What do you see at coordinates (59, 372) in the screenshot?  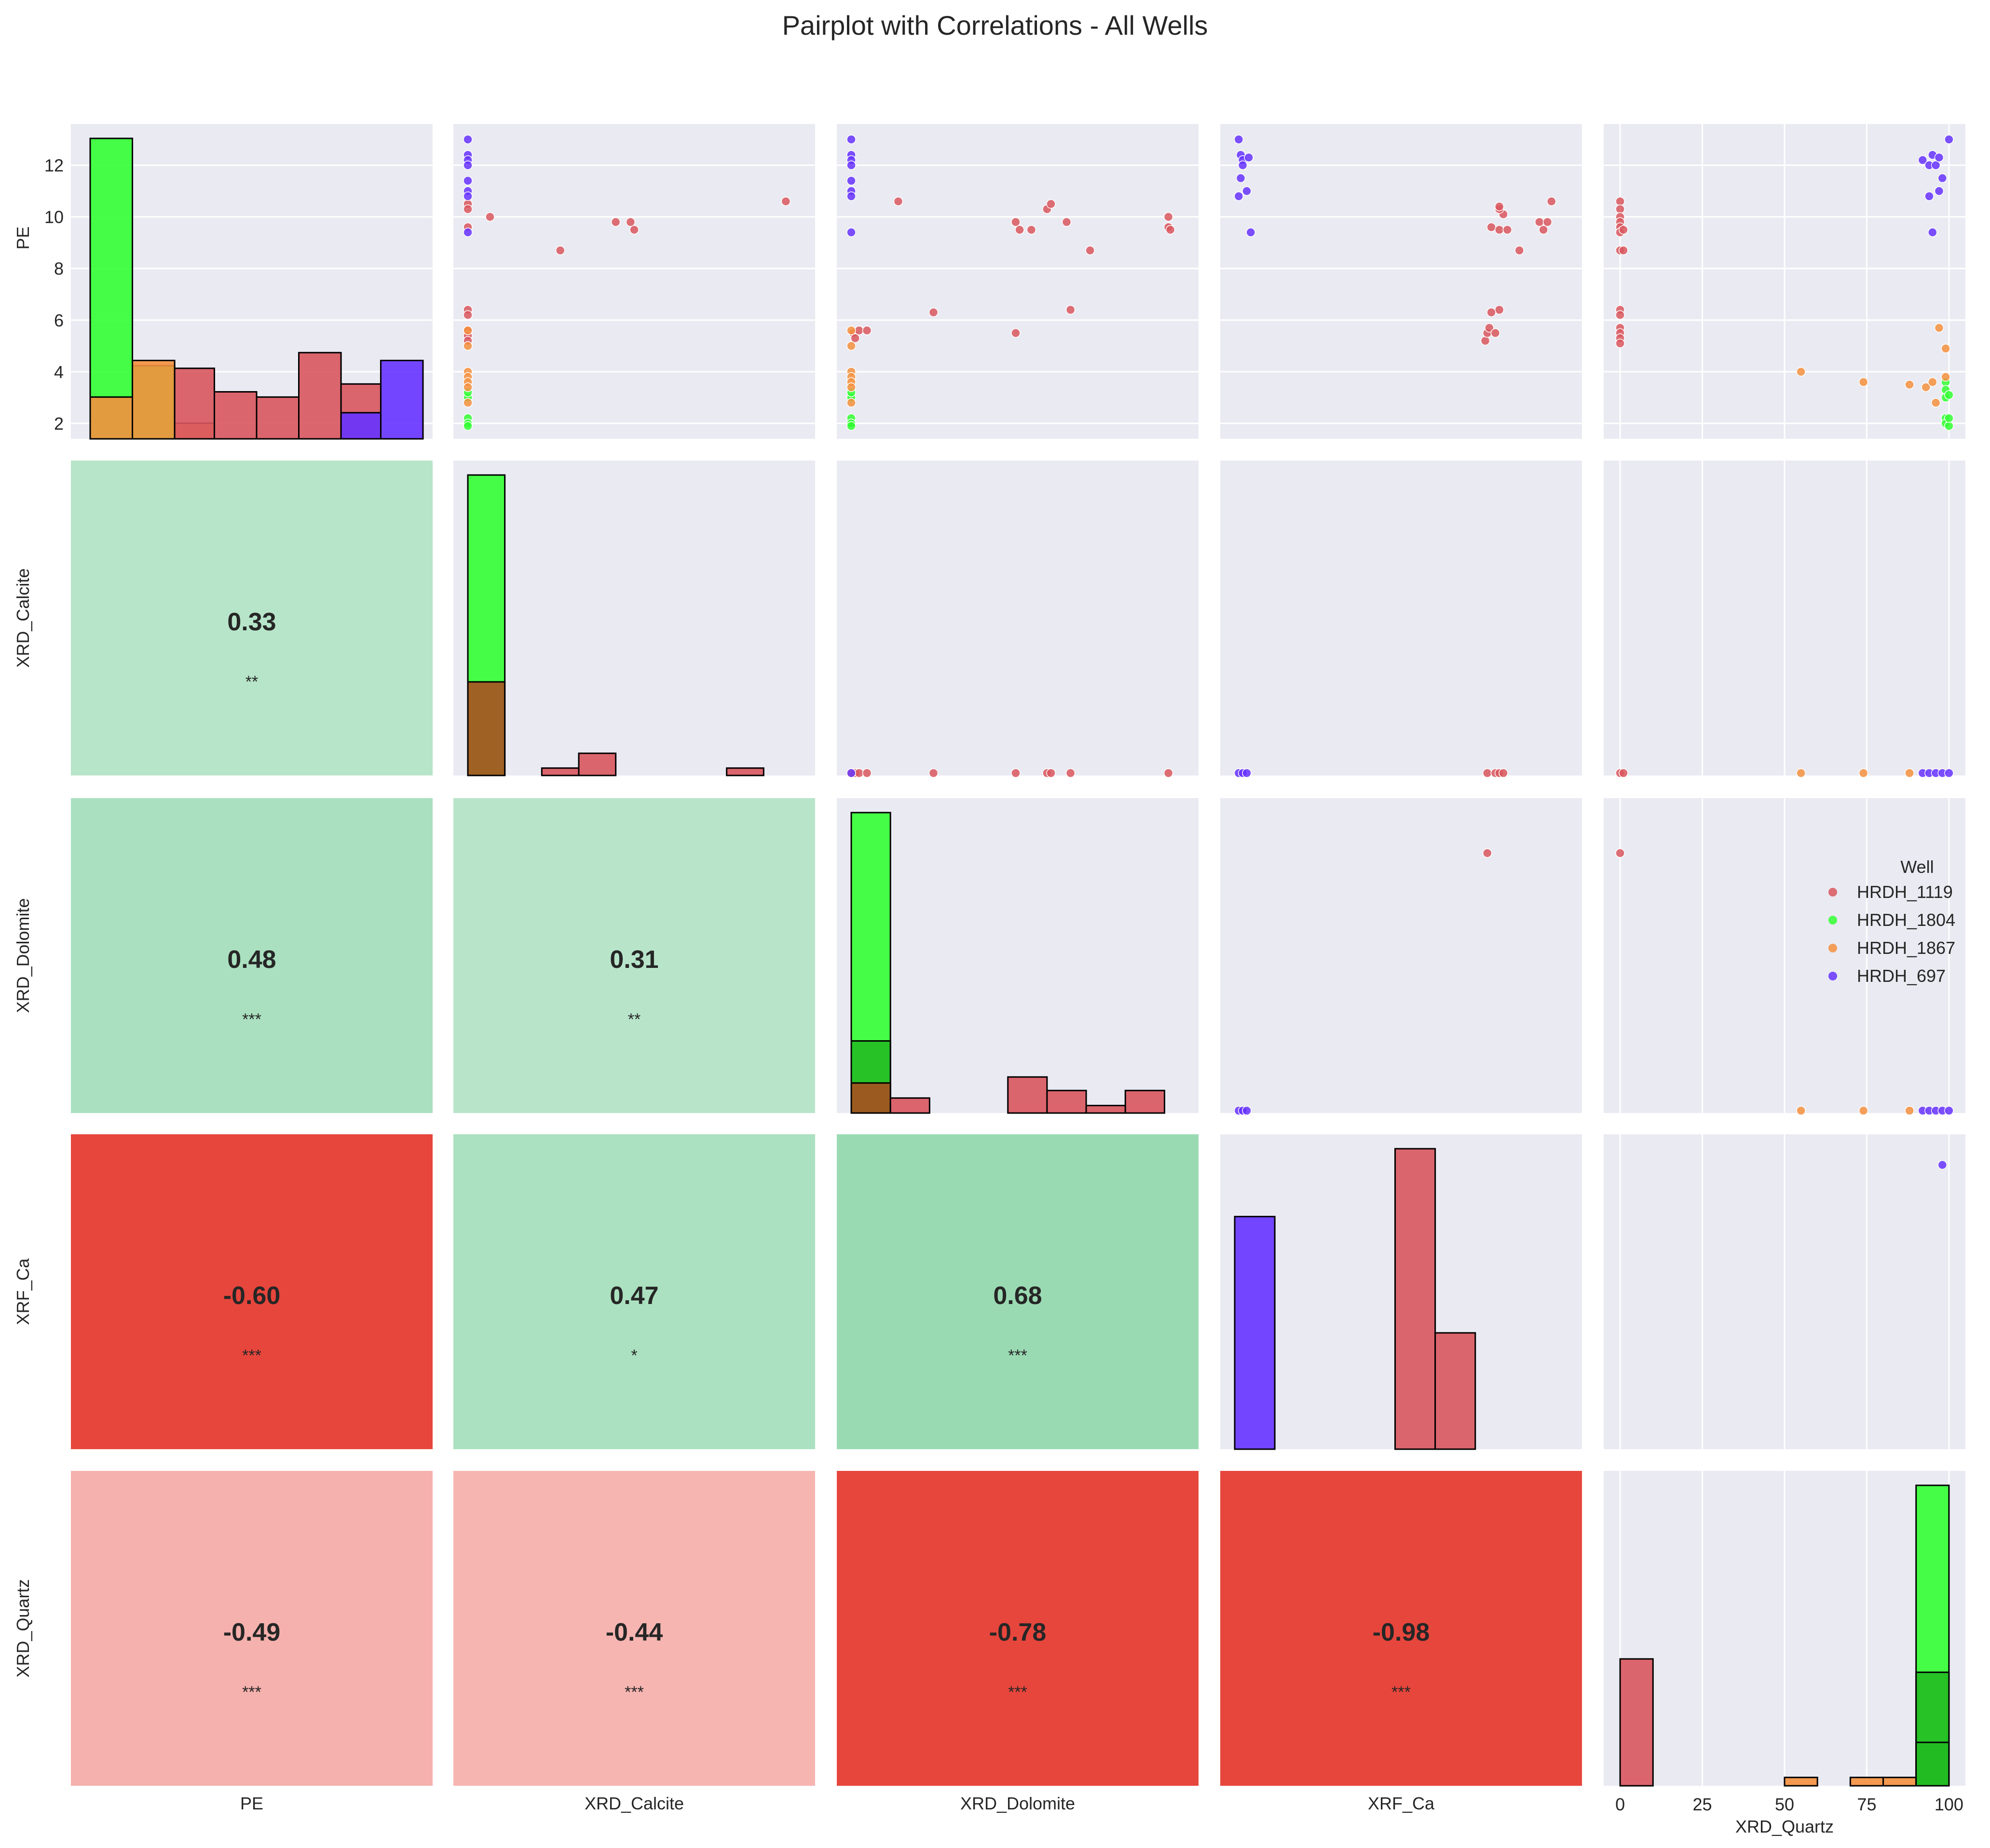 I see `y-tick-label: 4` at bounding box center [59, 372].